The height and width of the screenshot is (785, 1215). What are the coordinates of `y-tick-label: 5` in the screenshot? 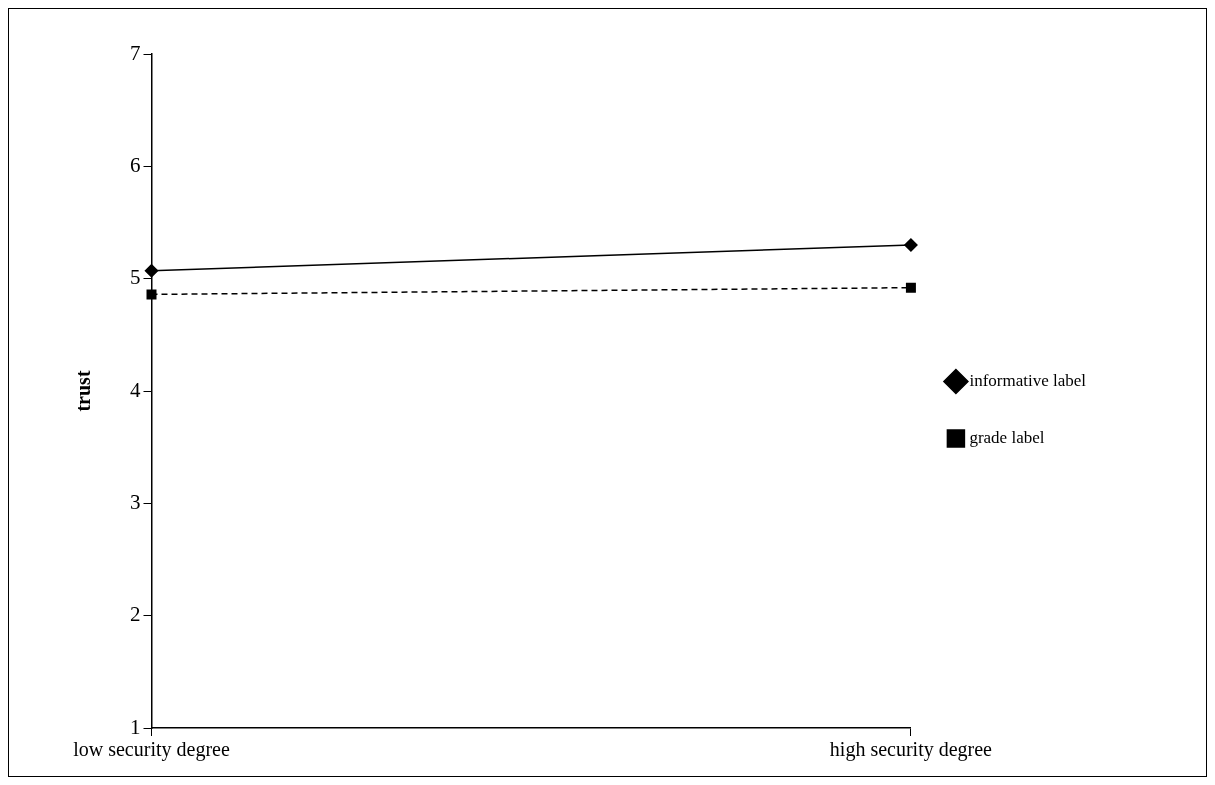 It's located at (135, 277).